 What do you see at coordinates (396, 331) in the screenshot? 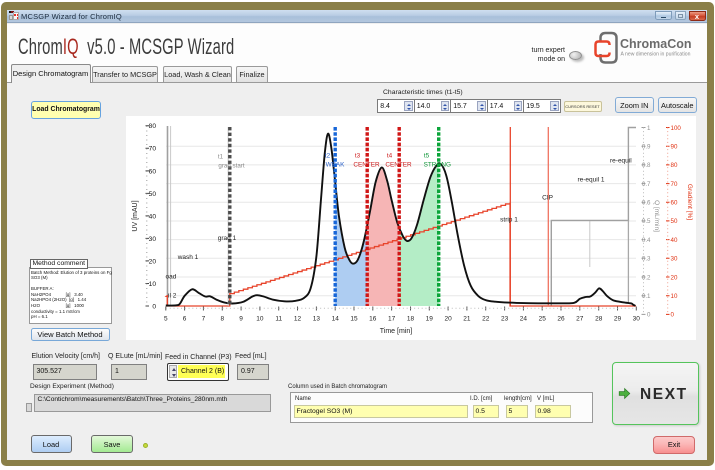
I see `svg-text: Time [min]` at bounding box center [396, 331].